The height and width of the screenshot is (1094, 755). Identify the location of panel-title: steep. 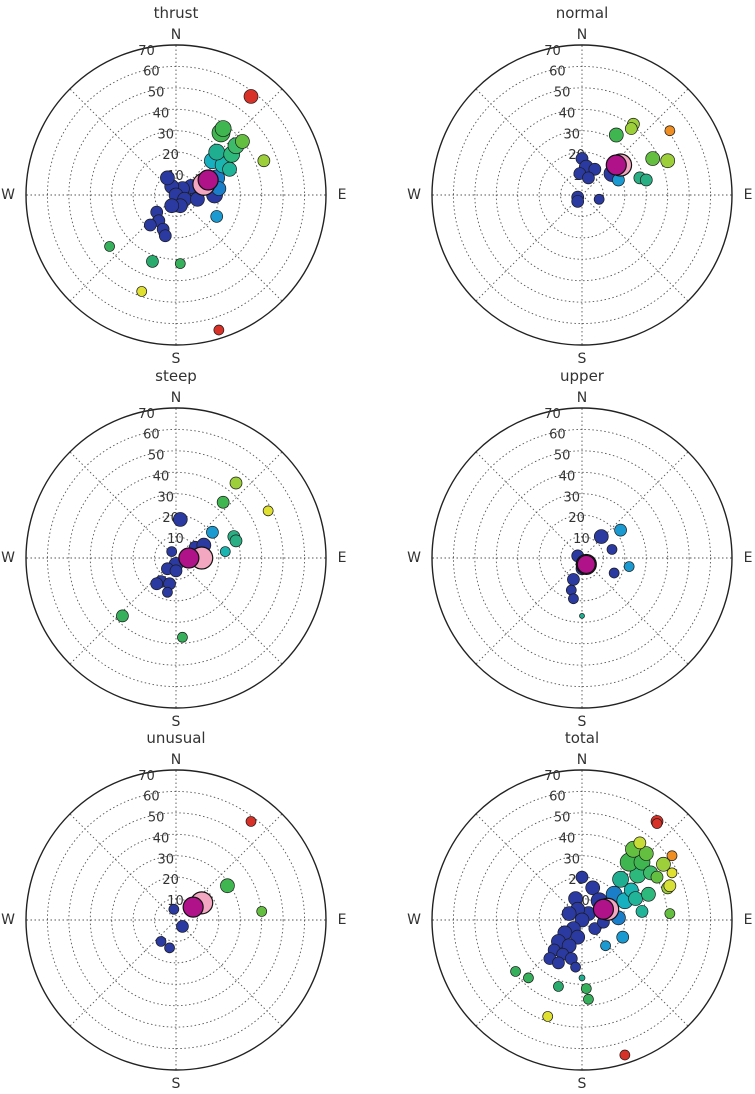
(176, 376).